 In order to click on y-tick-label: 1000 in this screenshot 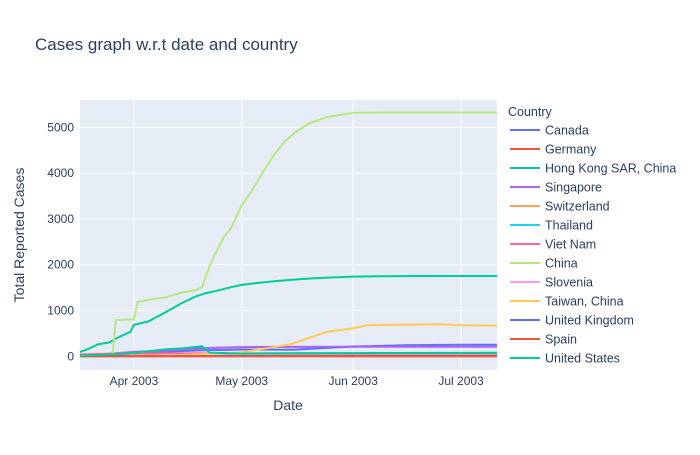, I will do `click(60, 311)`.